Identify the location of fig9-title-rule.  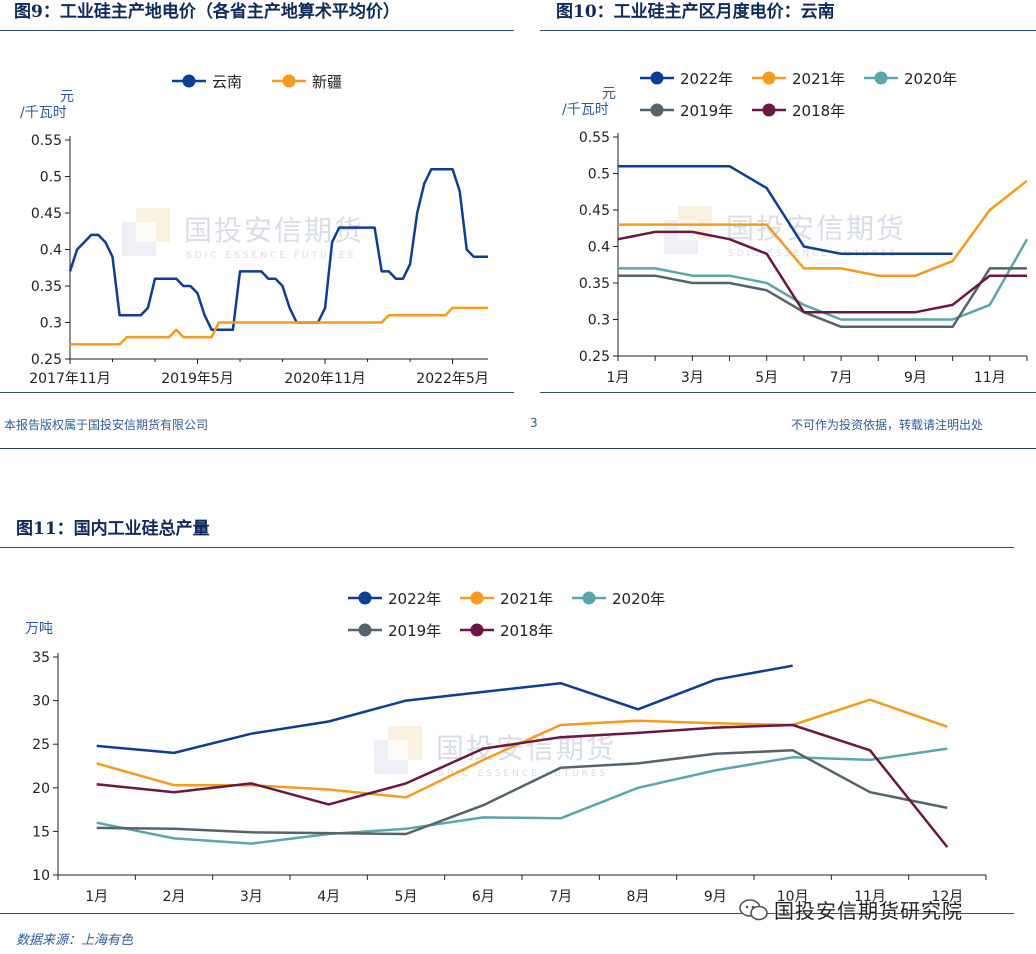
(257, 30).